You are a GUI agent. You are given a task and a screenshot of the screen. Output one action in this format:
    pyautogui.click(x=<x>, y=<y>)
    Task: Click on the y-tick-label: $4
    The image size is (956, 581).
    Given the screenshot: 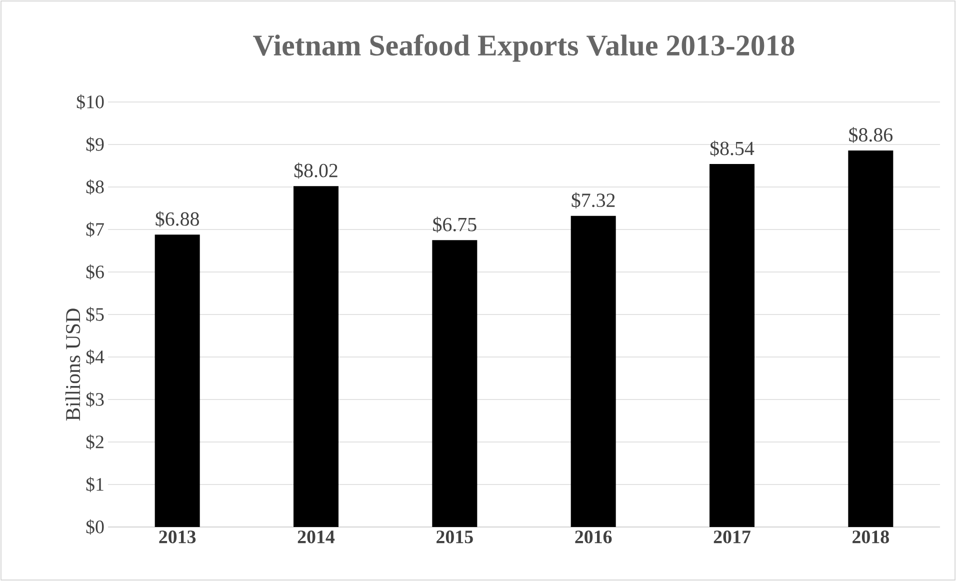 What is the action you would take?
    pyautogui.click(x=95, y=357)
    